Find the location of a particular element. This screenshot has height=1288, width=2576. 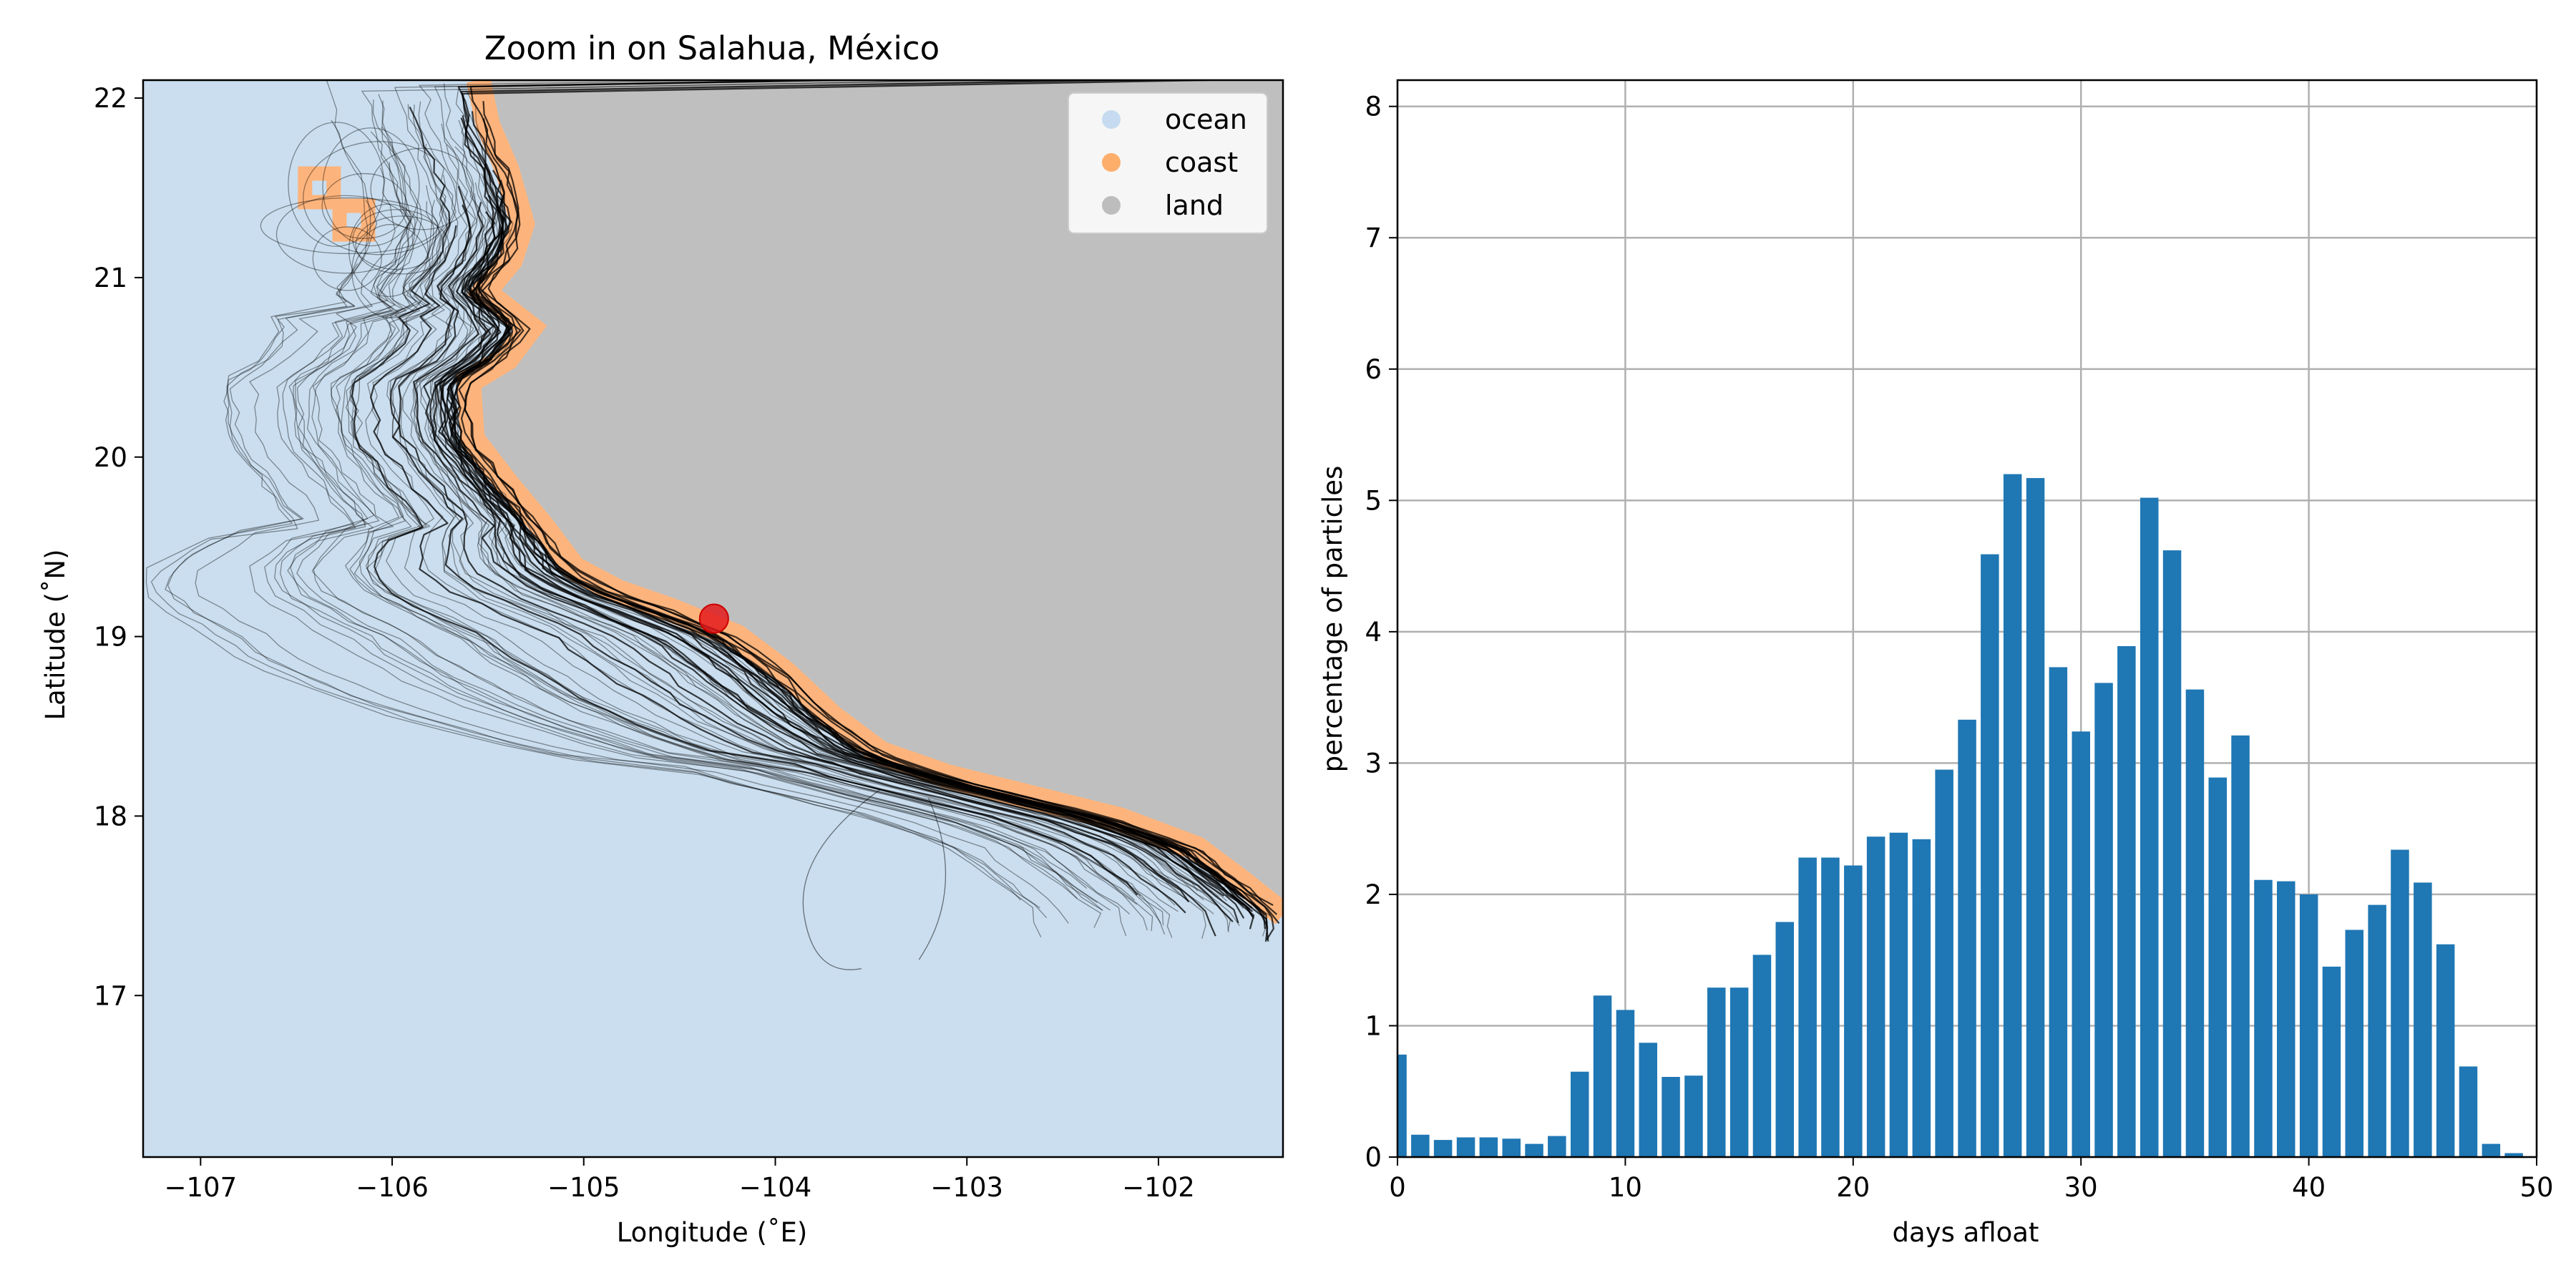

histogram-y-tick-label: 7 is located at coordinates (1373, 238).